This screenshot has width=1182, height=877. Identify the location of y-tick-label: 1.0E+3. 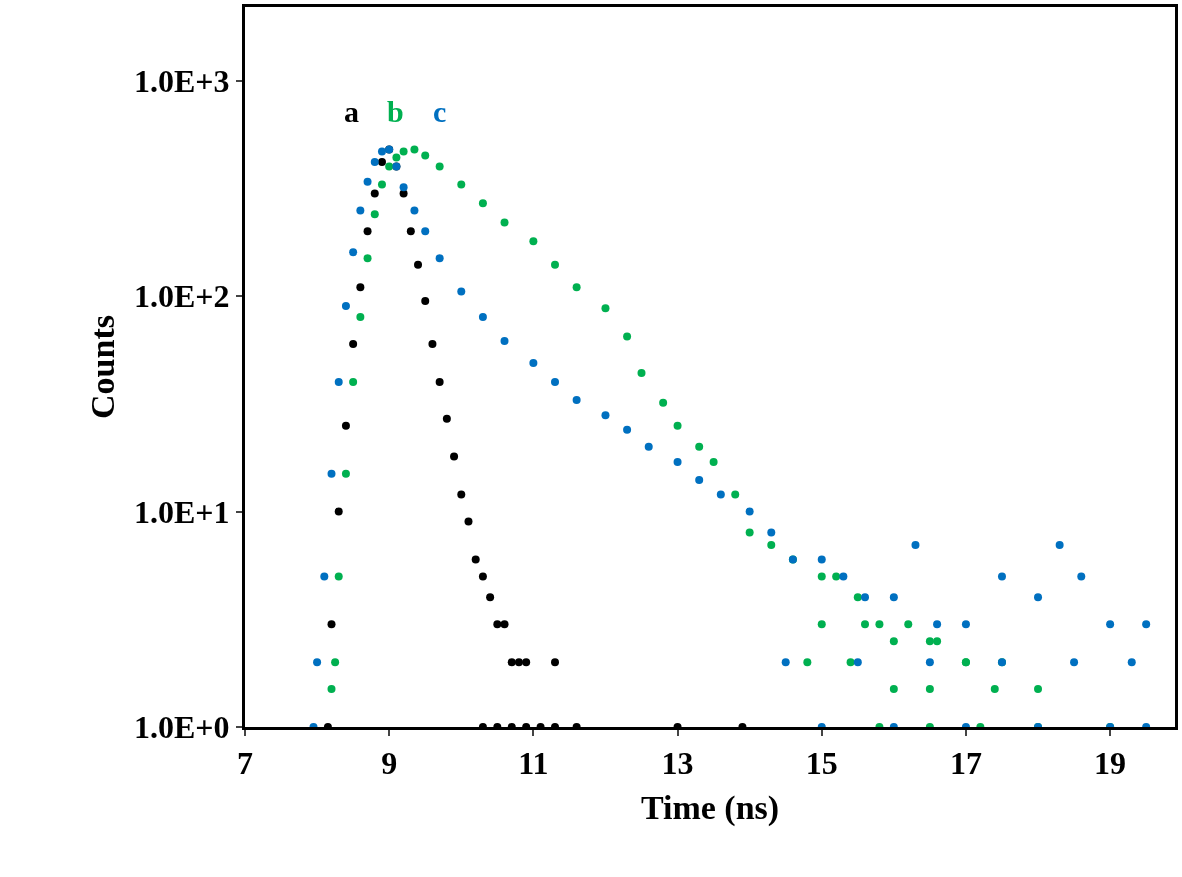
(182, 80).